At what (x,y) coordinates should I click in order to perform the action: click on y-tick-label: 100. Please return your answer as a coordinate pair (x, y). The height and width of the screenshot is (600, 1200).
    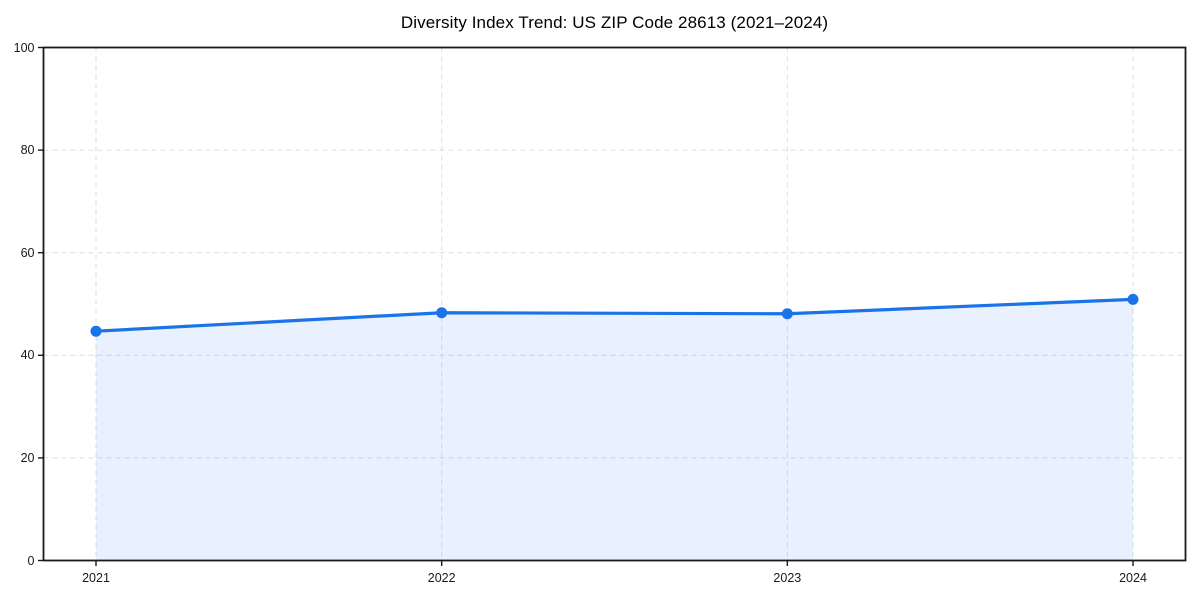
    Looking at the image, I should click on (24, 47).